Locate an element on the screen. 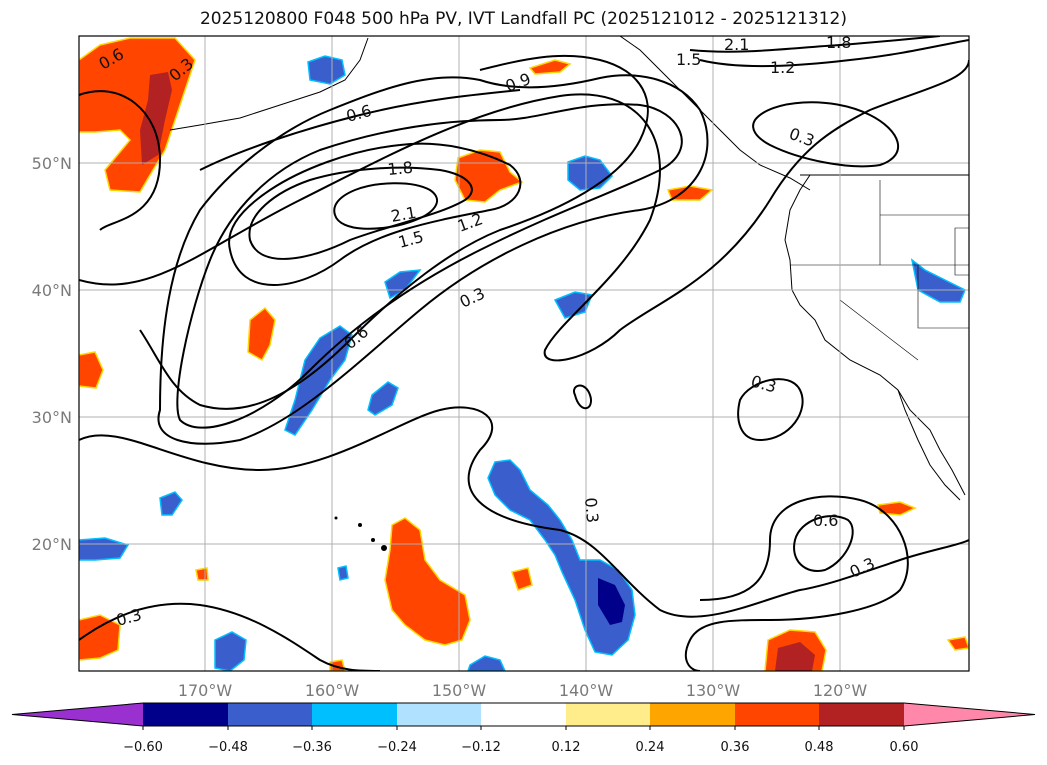 This screenshot has height=765, width=1047. anomaly-se-red is located at coordinates (795, 656).